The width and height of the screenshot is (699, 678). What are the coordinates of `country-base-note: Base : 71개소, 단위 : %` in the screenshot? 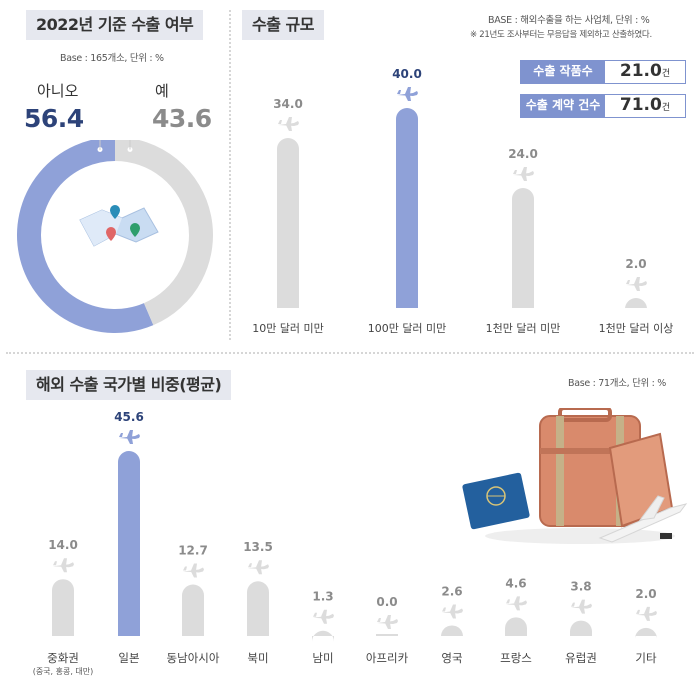 It's located at (617, 383).